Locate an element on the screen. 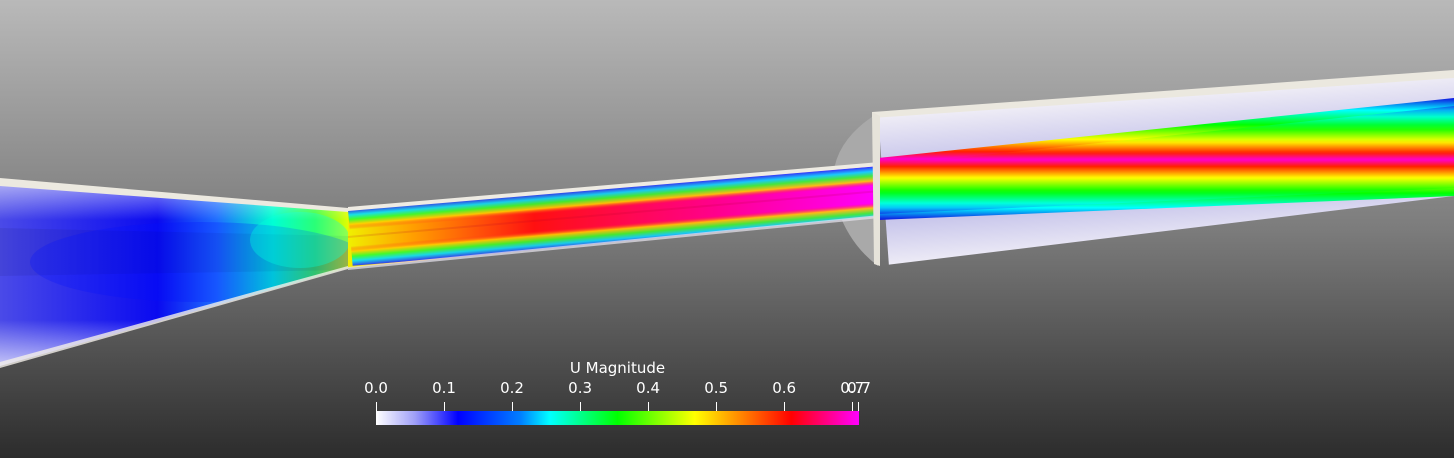 The image size is (1454, 458). nozzle-bottom-wall is located at coordinates (174, 317).